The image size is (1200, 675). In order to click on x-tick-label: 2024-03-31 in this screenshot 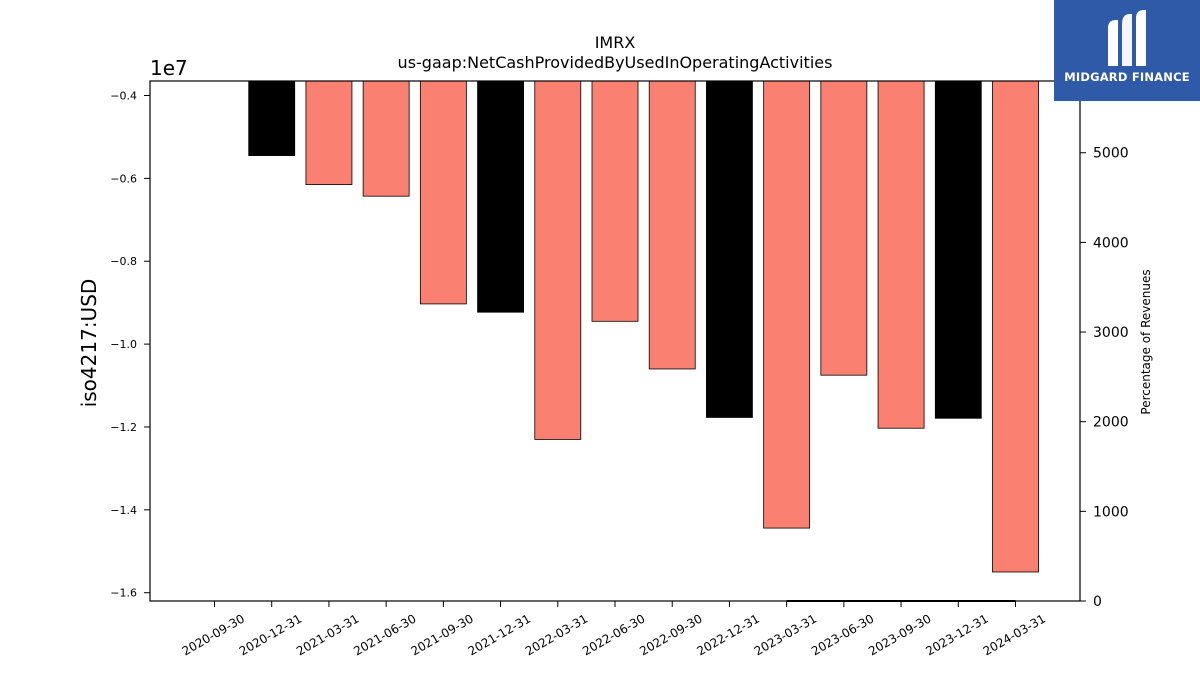, I will do `click(1014, 634)`.